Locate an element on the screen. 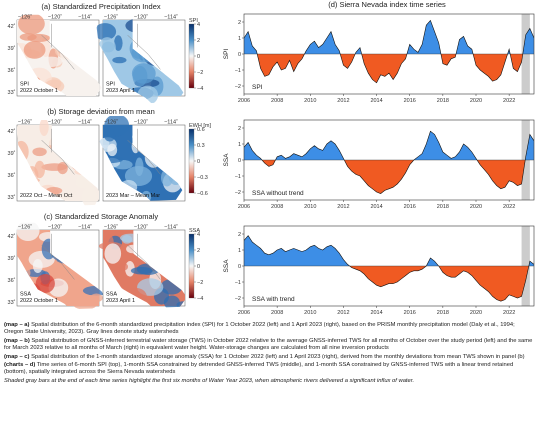 Image resolution: width=538 pixels, height=428 pixels. colorbar-tick-label: −2 is located at coordinates (200, 283).